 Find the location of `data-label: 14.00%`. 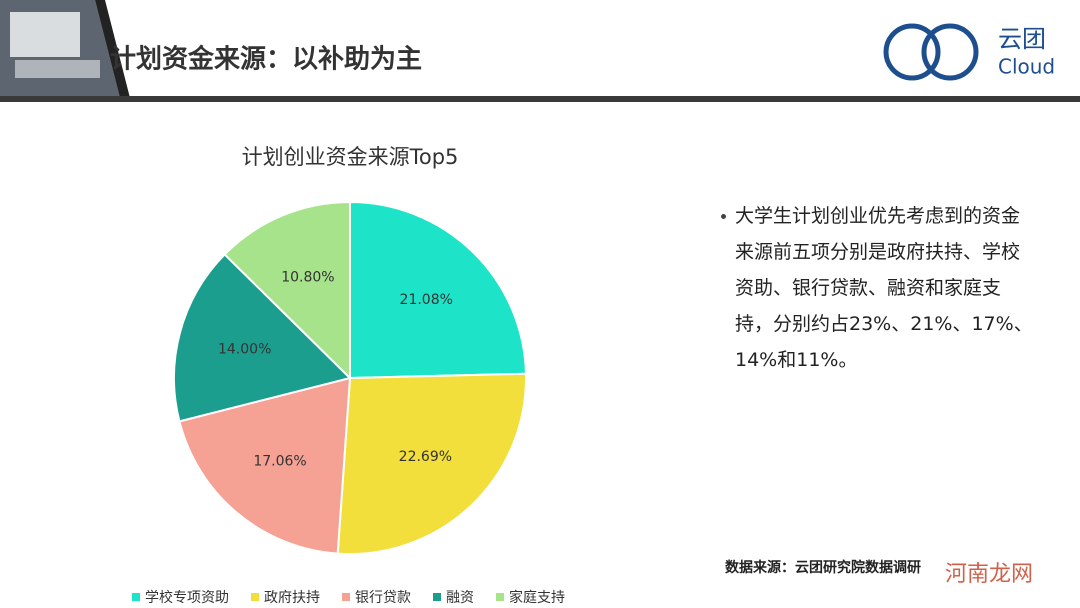

data-label: 14.00% is located at coordinates (244, 349).